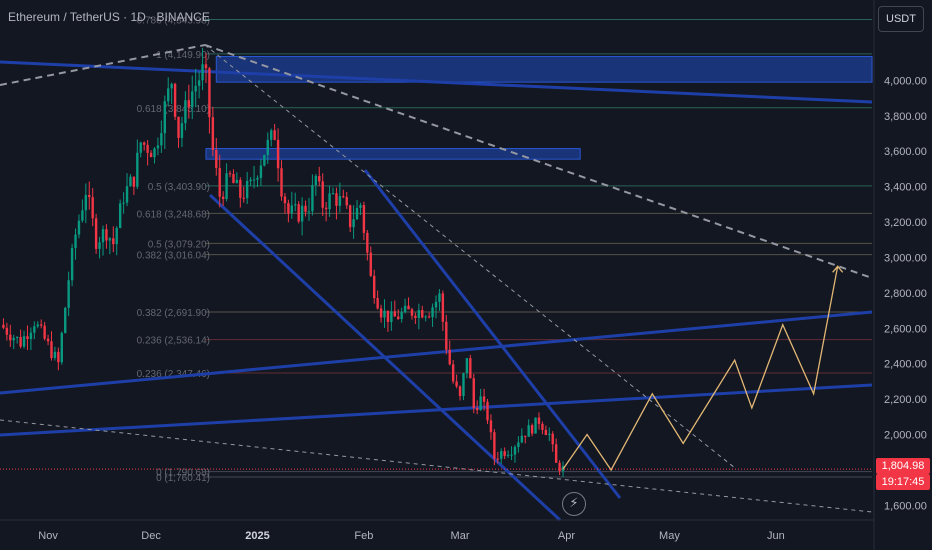 The width and height of the screenshot is (932, 550). What do you see at coordinates (173, 20) in the screenshot?
I see `fib-level-label-0: 0.786 (4,343.98)` at bounding box center [173, 20].